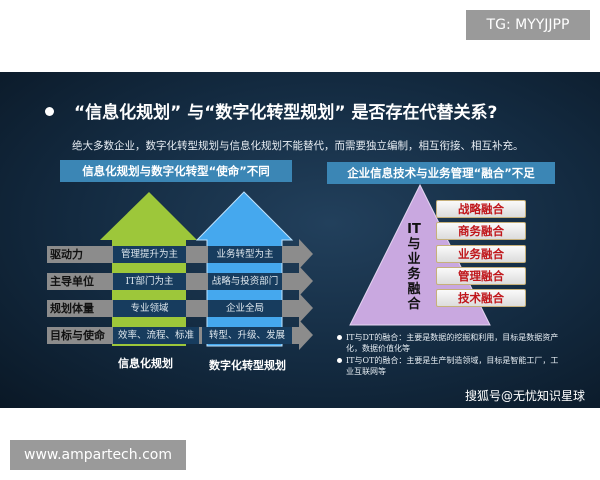  What do you see at coordinates (49, 111) in the screenshot?
I see `bullet-icon` at bounding box center [49, 111].